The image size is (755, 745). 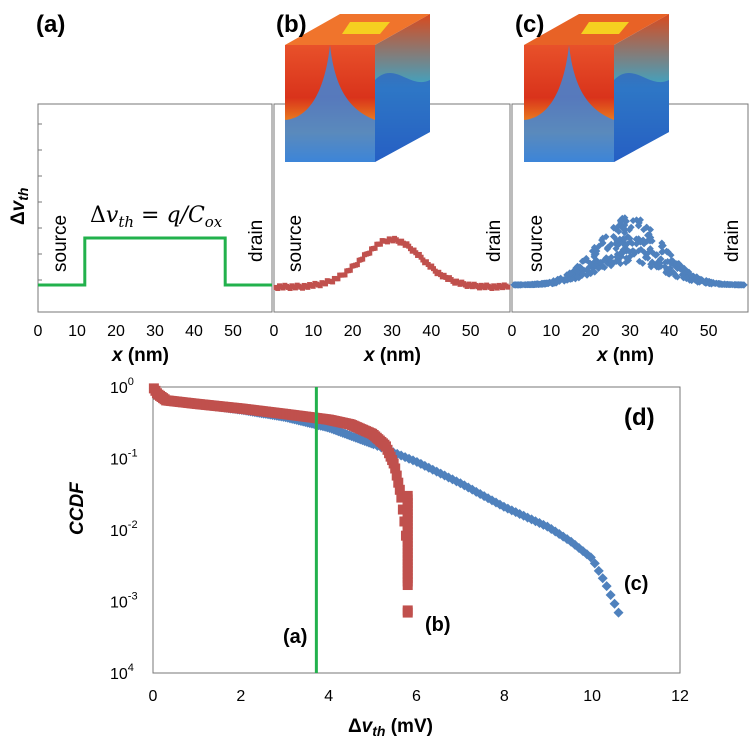 What do you see at coordinates (19, 206) in the screenshot?
I see `top-y-axis-label: Δvth` at bounding box center [19, 206].